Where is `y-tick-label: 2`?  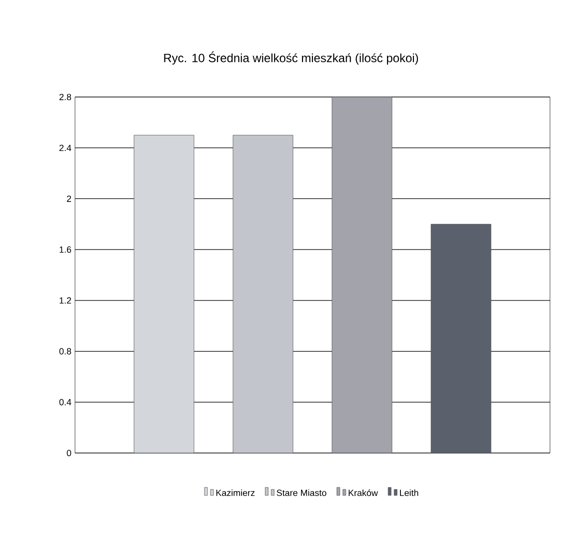 y-tick-label: 2 is located at coordinates (69, 199).